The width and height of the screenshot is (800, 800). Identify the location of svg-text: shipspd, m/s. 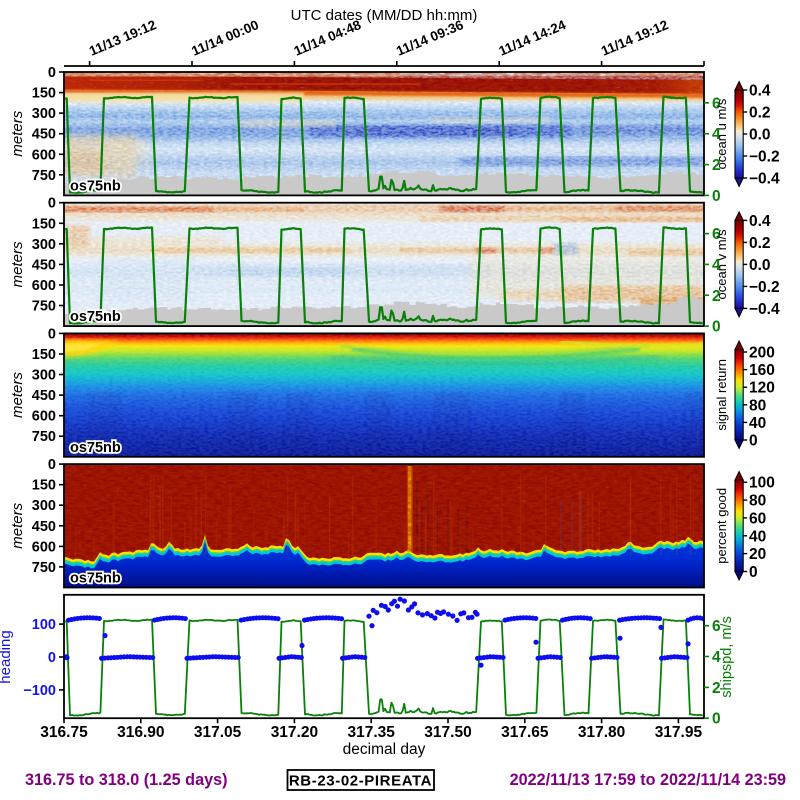
(727, 656).